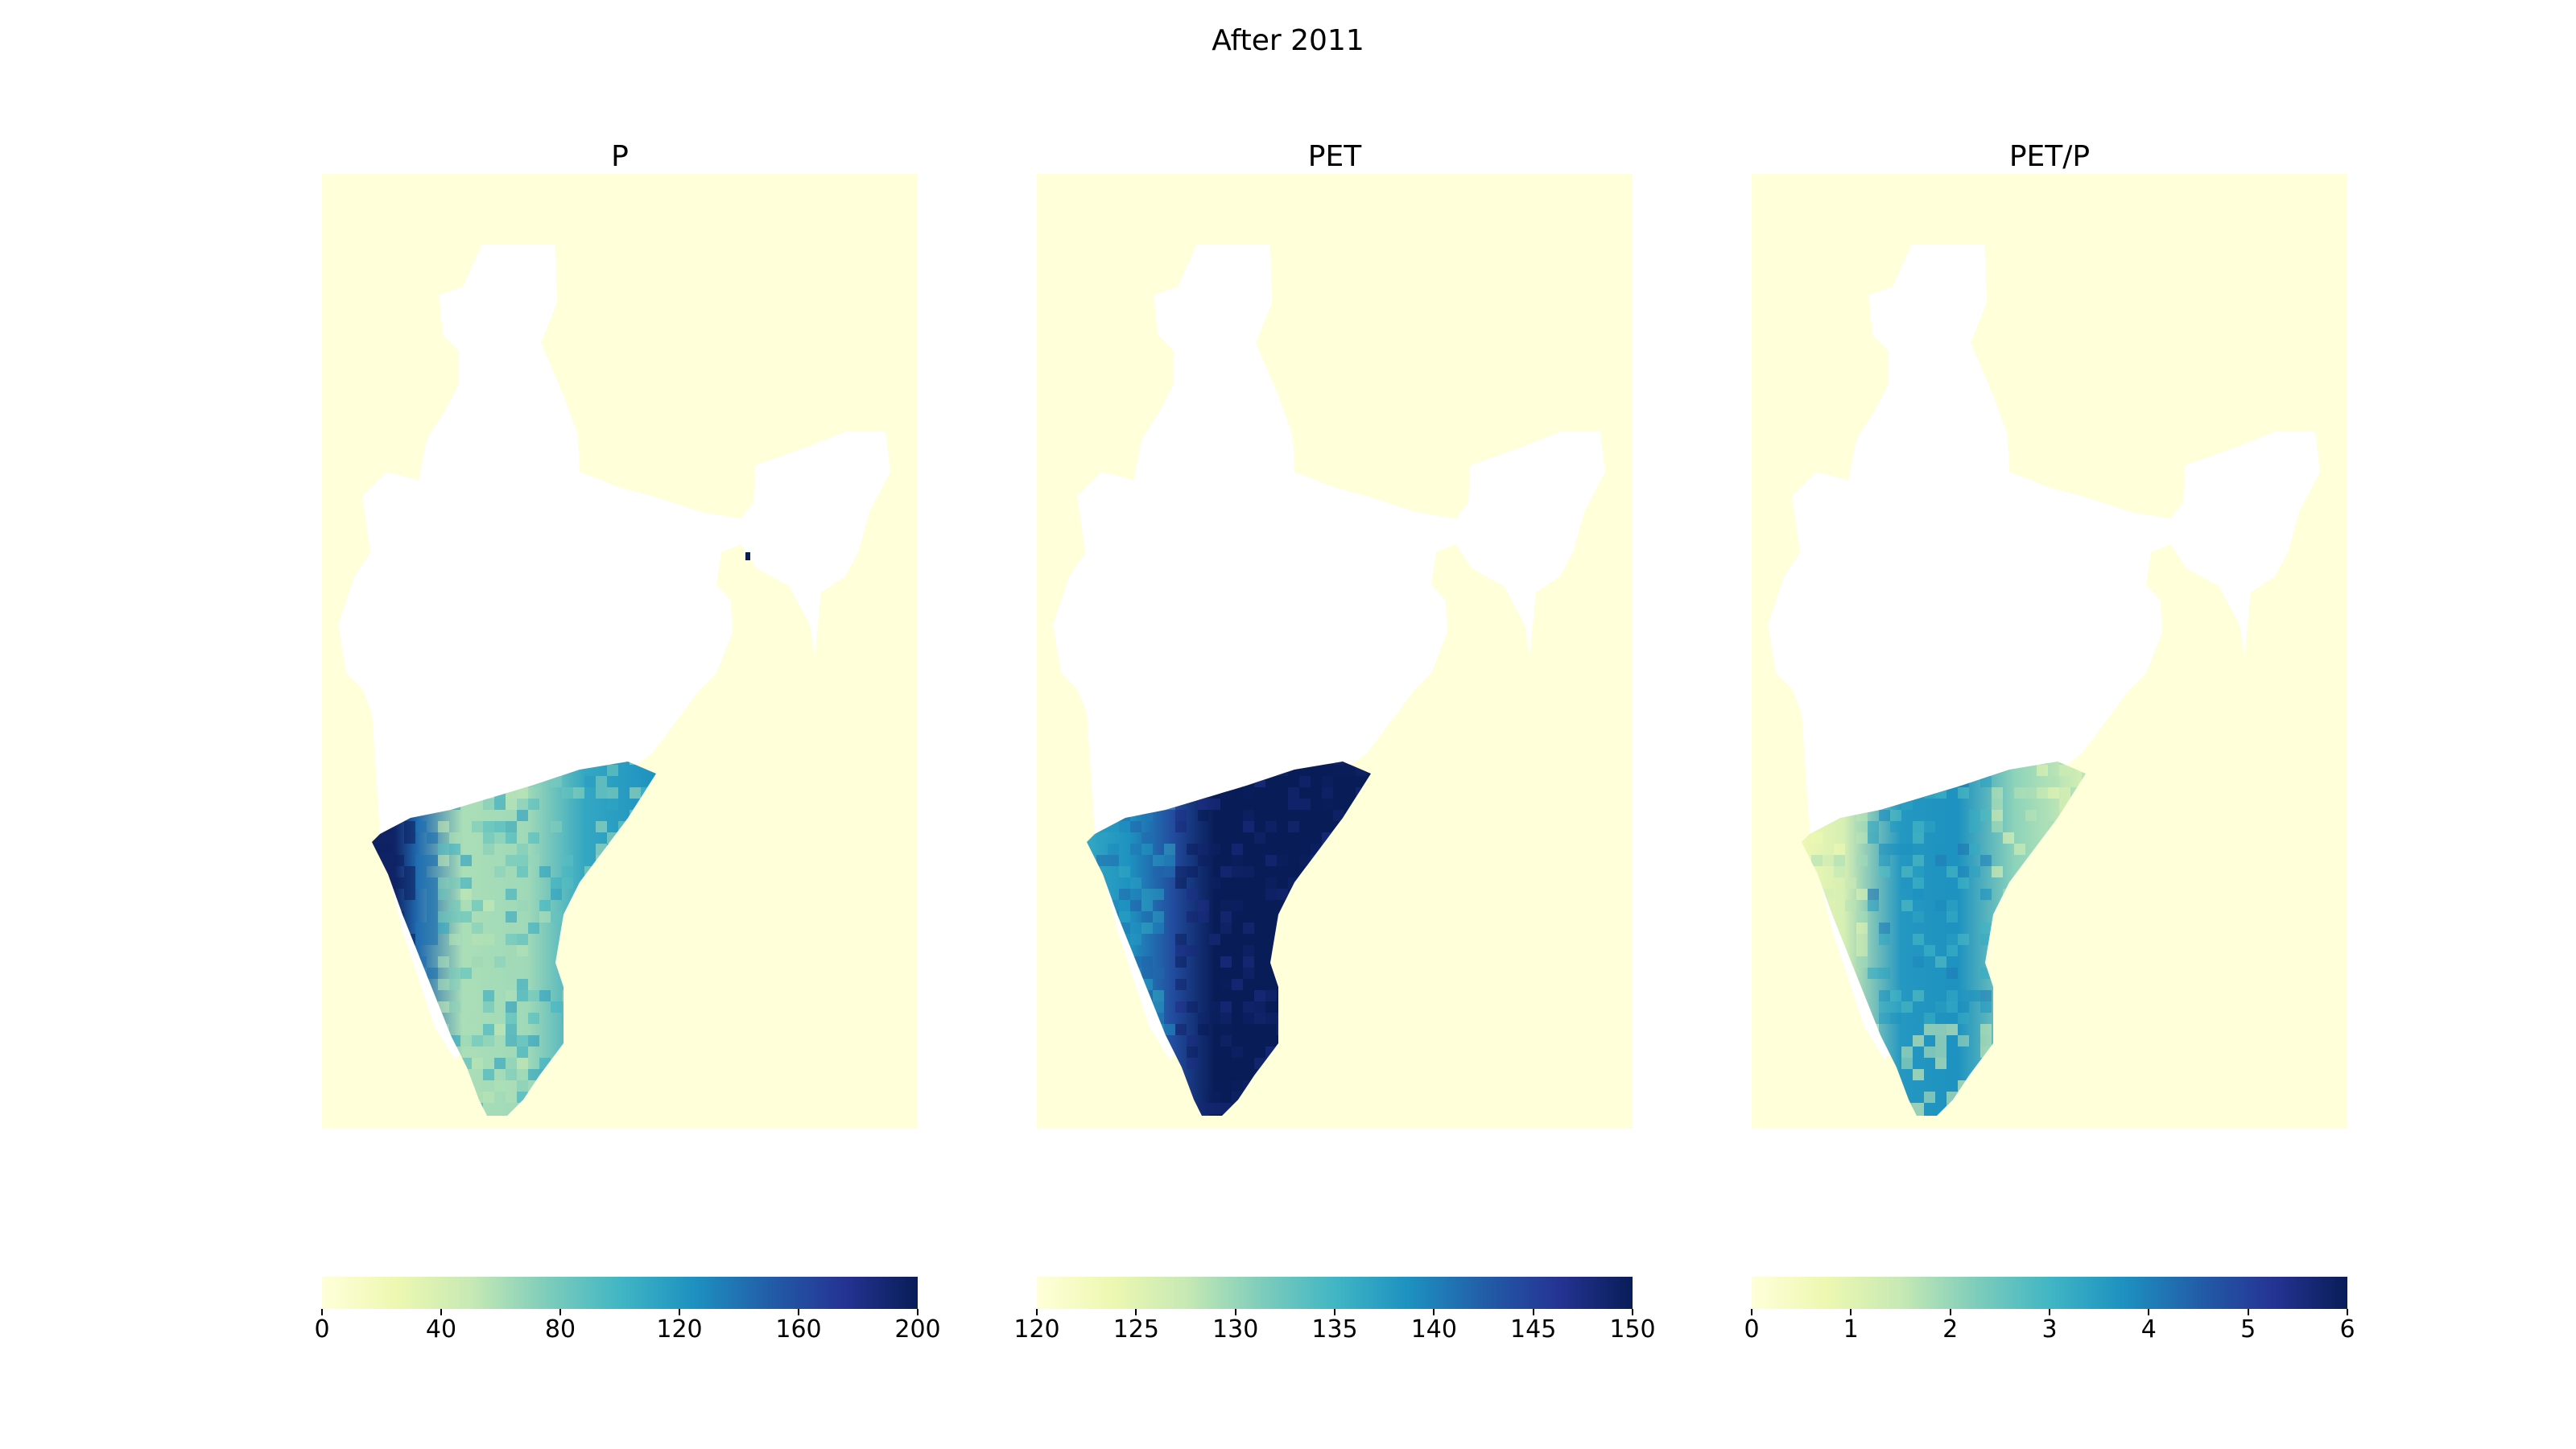  What do you see at coordinates (1036, 1329) in the screenshot?
I see `colorbar-tick-label: 120` at bounding box center [1036, 1329].